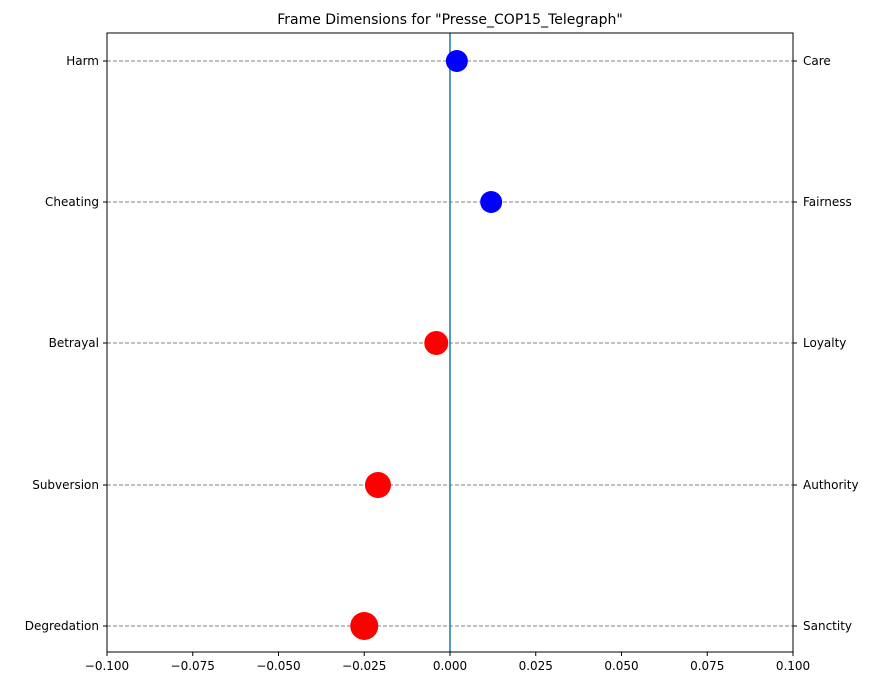 The height and width of the screenshot is (687, 877). I want to click on x-tick-label: 0.000, so click(450, 666).